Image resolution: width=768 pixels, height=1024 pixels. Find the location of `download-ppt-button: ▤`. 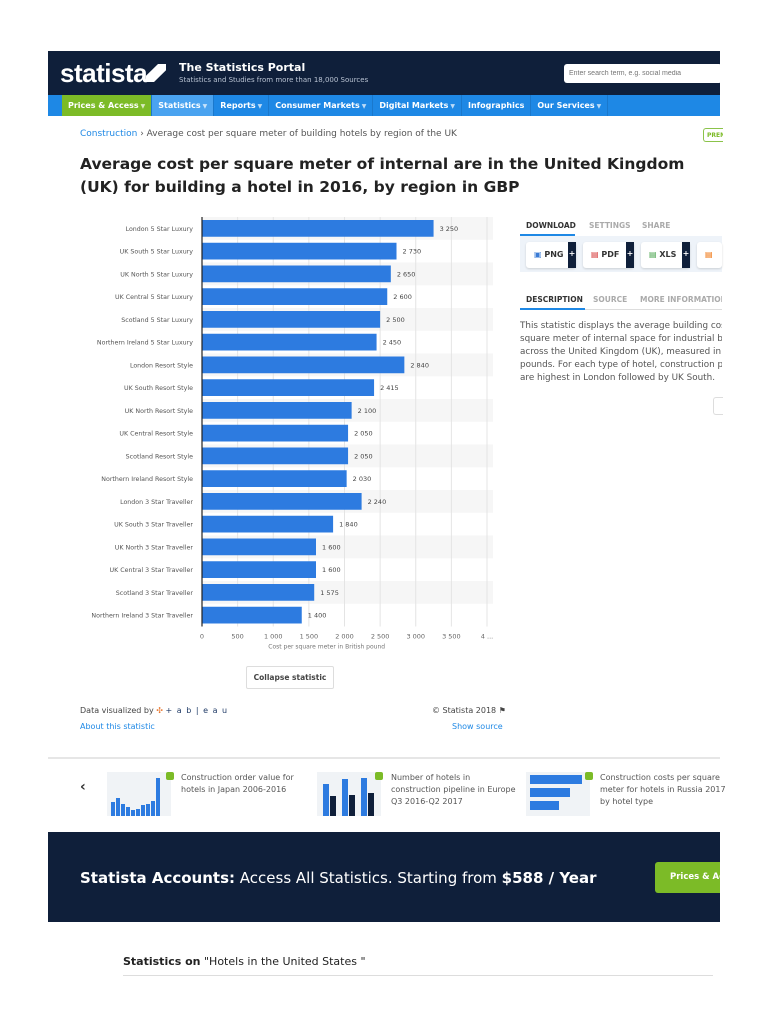

download-ppt-button: ▤ is located at coordinates (709, 255).